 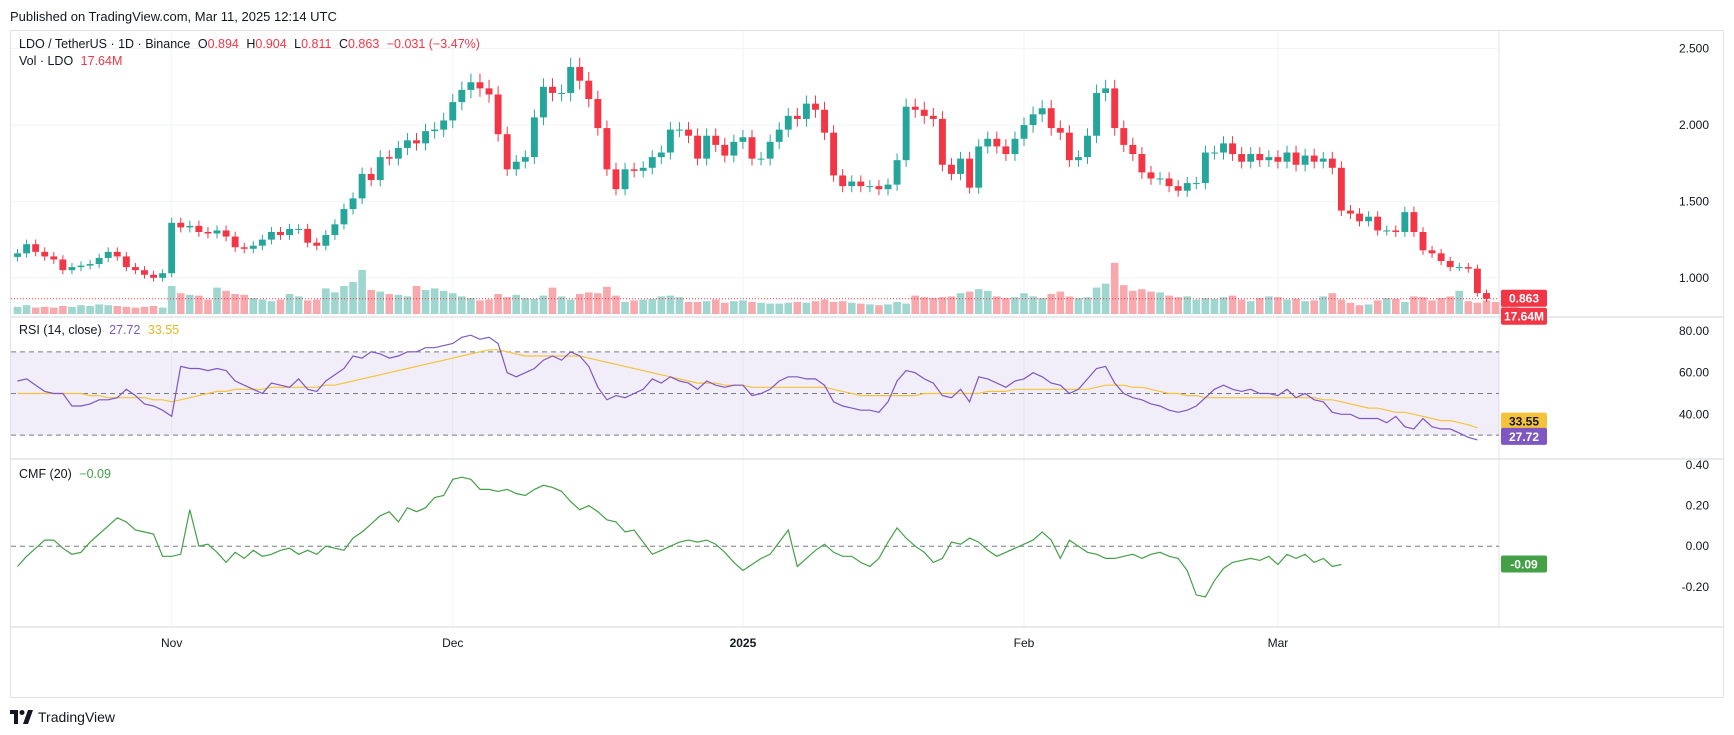 I want to click on rsi-line, so click(x=747, y=387).